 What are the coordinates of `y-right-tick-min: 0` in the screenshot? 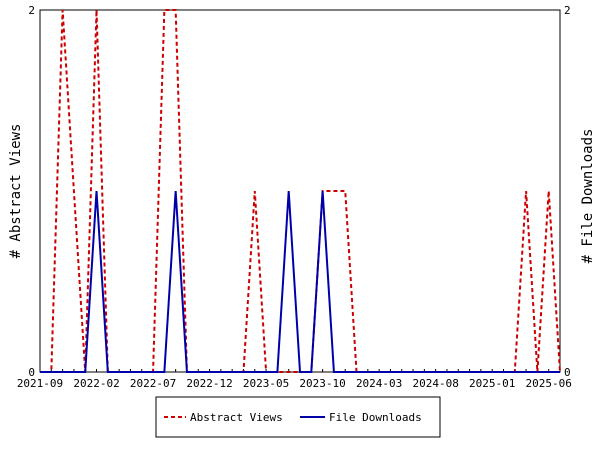 It's located at (567, 372).